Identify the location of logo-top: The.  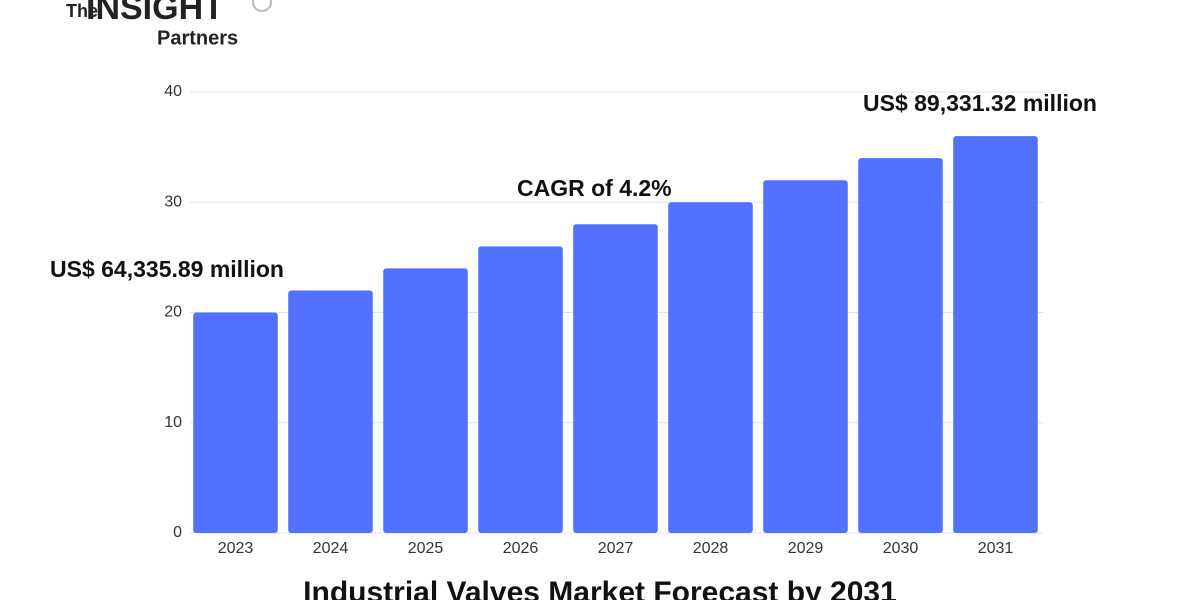
(82, 11).